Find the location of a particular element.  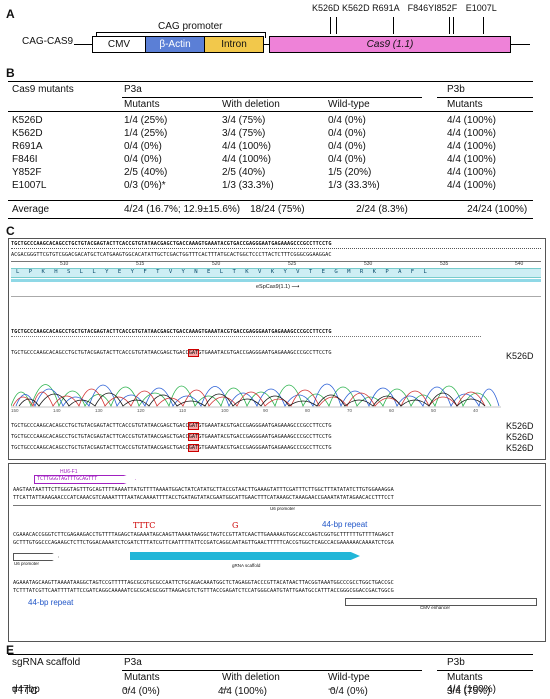

table-cell: 2/5 (40%) is located at coordinates (244, 172).